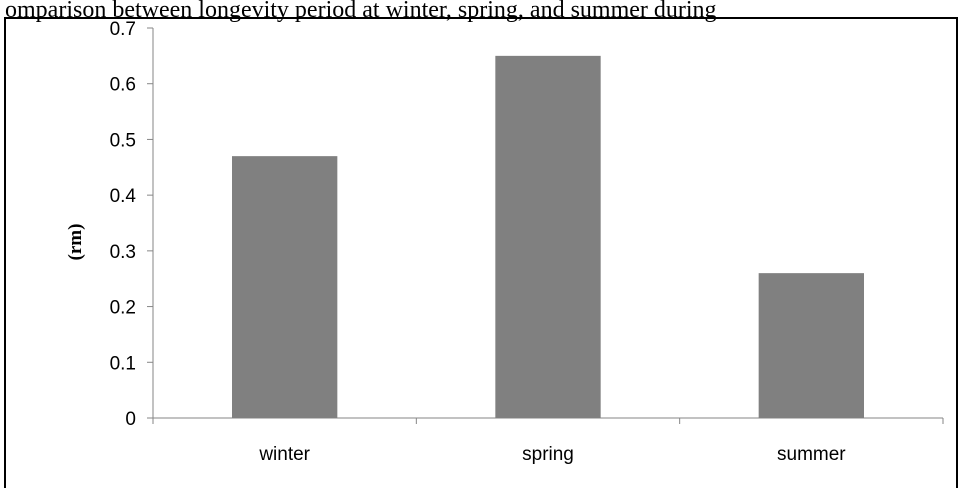 The image size is (962, 488). What do you see at coordinates (548, 454) in the screenshot?
I see `x-tick-label: spring` at bounding box center [548, 454].